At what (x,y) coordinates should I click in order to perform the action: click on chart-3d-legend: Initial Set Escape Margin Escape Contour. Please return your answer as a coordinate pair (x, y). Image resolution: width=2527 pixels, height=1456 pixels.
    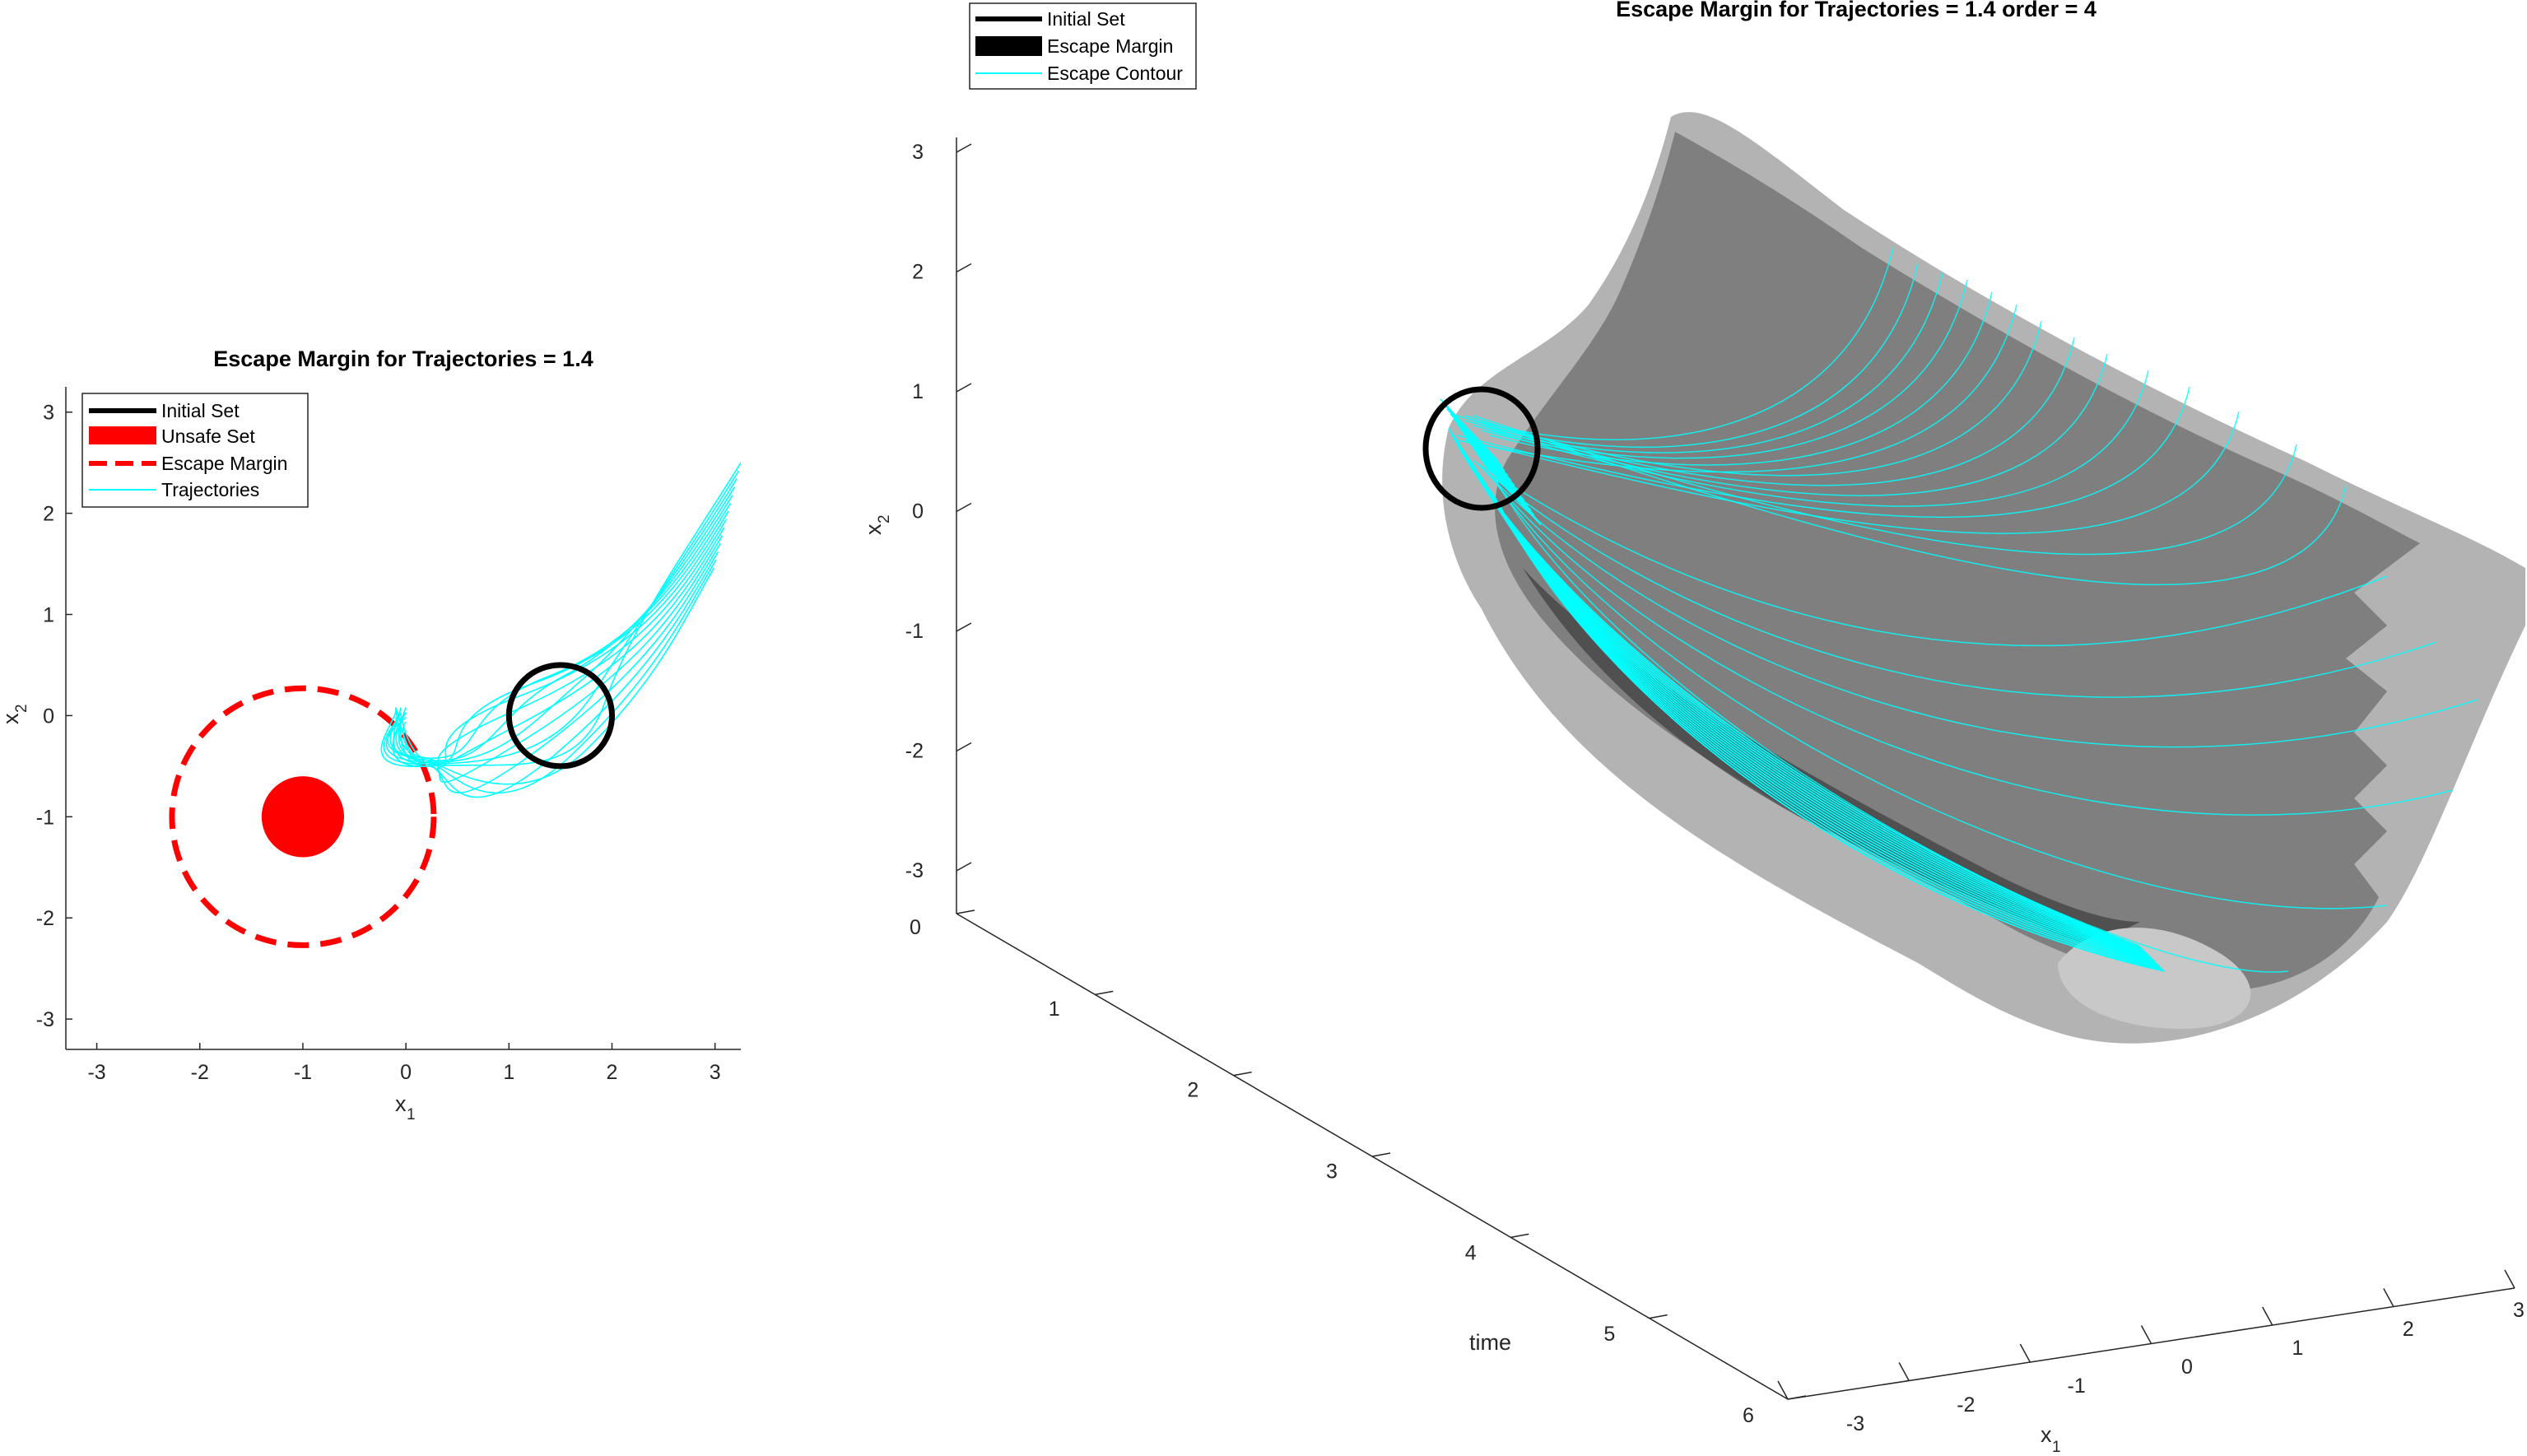
    Looking at the image, I should click on (1083, 46).